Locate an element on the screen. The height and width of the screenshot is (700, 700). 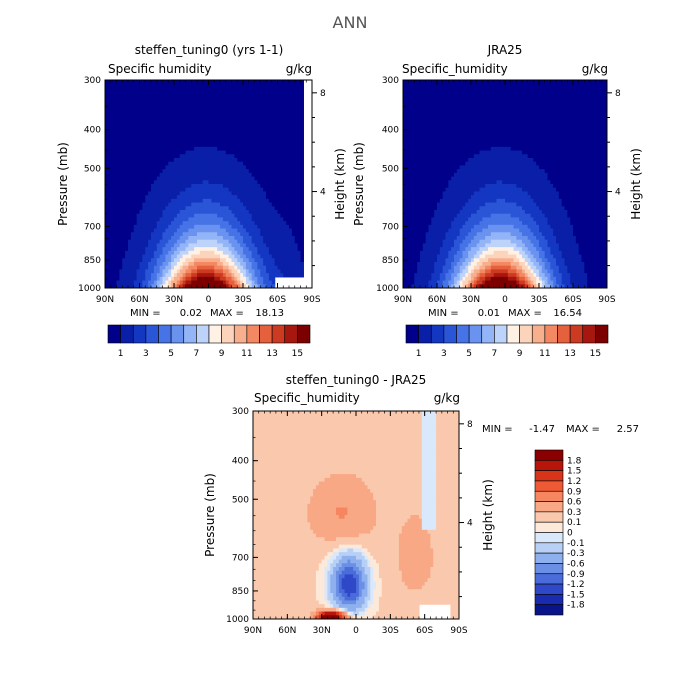
variable-label: Specific humidity is located at coordinates (160, 69).